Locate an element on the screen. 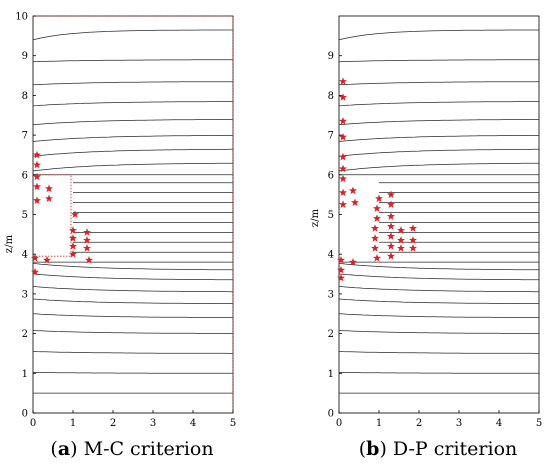  y-tick-label: 0 is located at coordinates (25, 414).